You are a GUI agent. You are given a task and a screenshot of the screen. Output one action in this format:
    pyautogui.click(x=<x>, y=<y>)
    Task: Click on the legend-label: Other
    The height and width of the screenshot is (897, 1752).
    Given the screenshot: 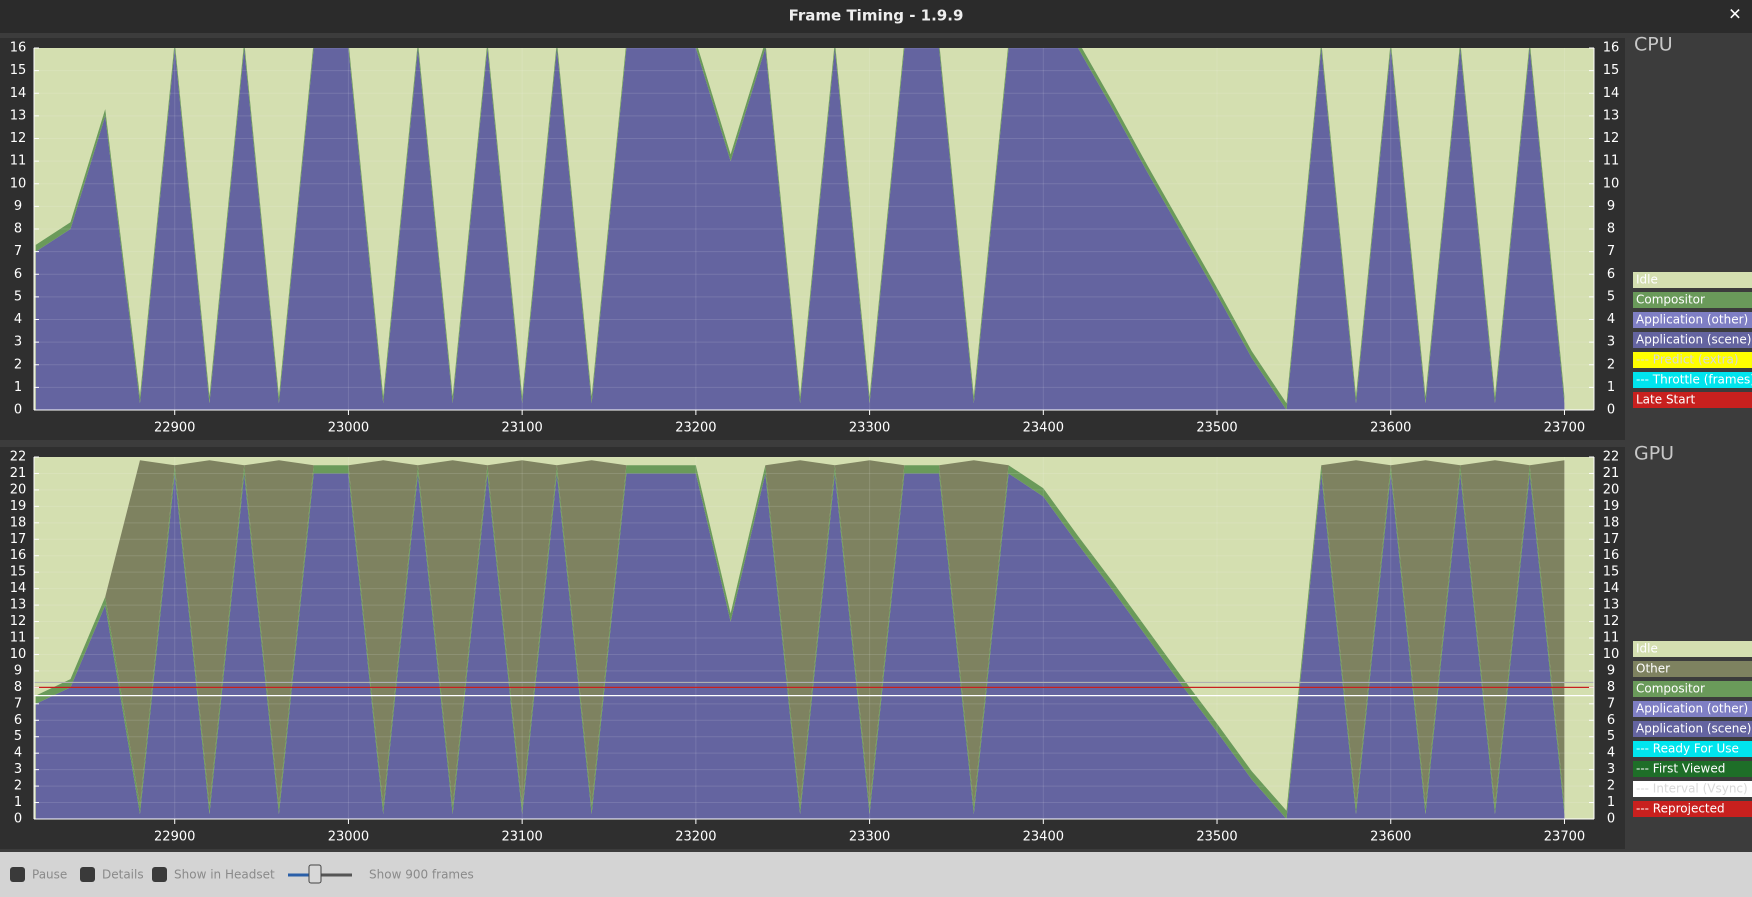 What is the action you would take?
    pyautogui.click(x=1653, y=669)
    